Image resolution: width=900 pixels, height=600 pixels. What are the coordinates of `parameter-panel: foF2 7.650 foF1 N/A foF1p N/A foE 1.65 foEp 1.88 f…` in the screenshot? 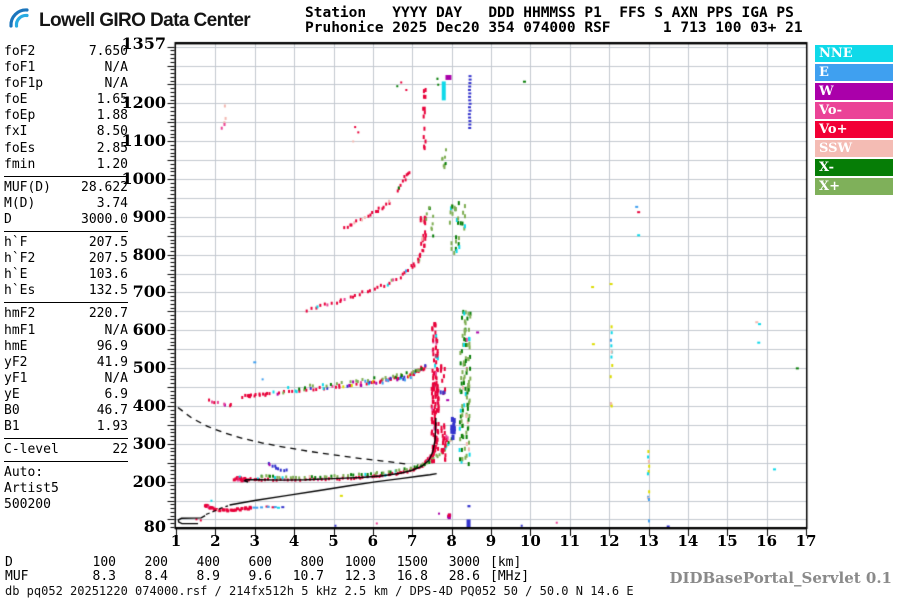 It's located at (66, 279).